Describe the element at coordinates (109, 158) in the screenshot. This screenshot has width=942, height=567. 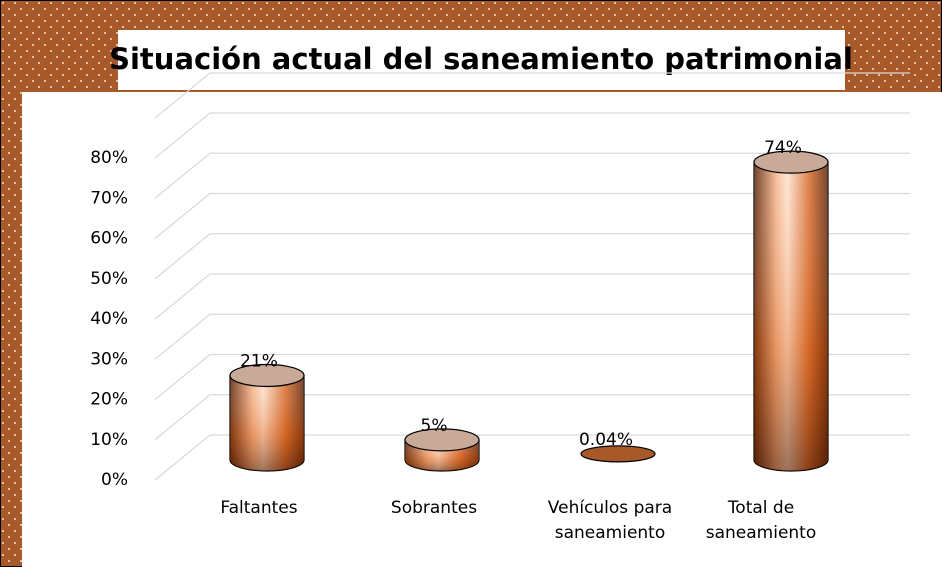
I see `y-tick-label: 80%` at that location.